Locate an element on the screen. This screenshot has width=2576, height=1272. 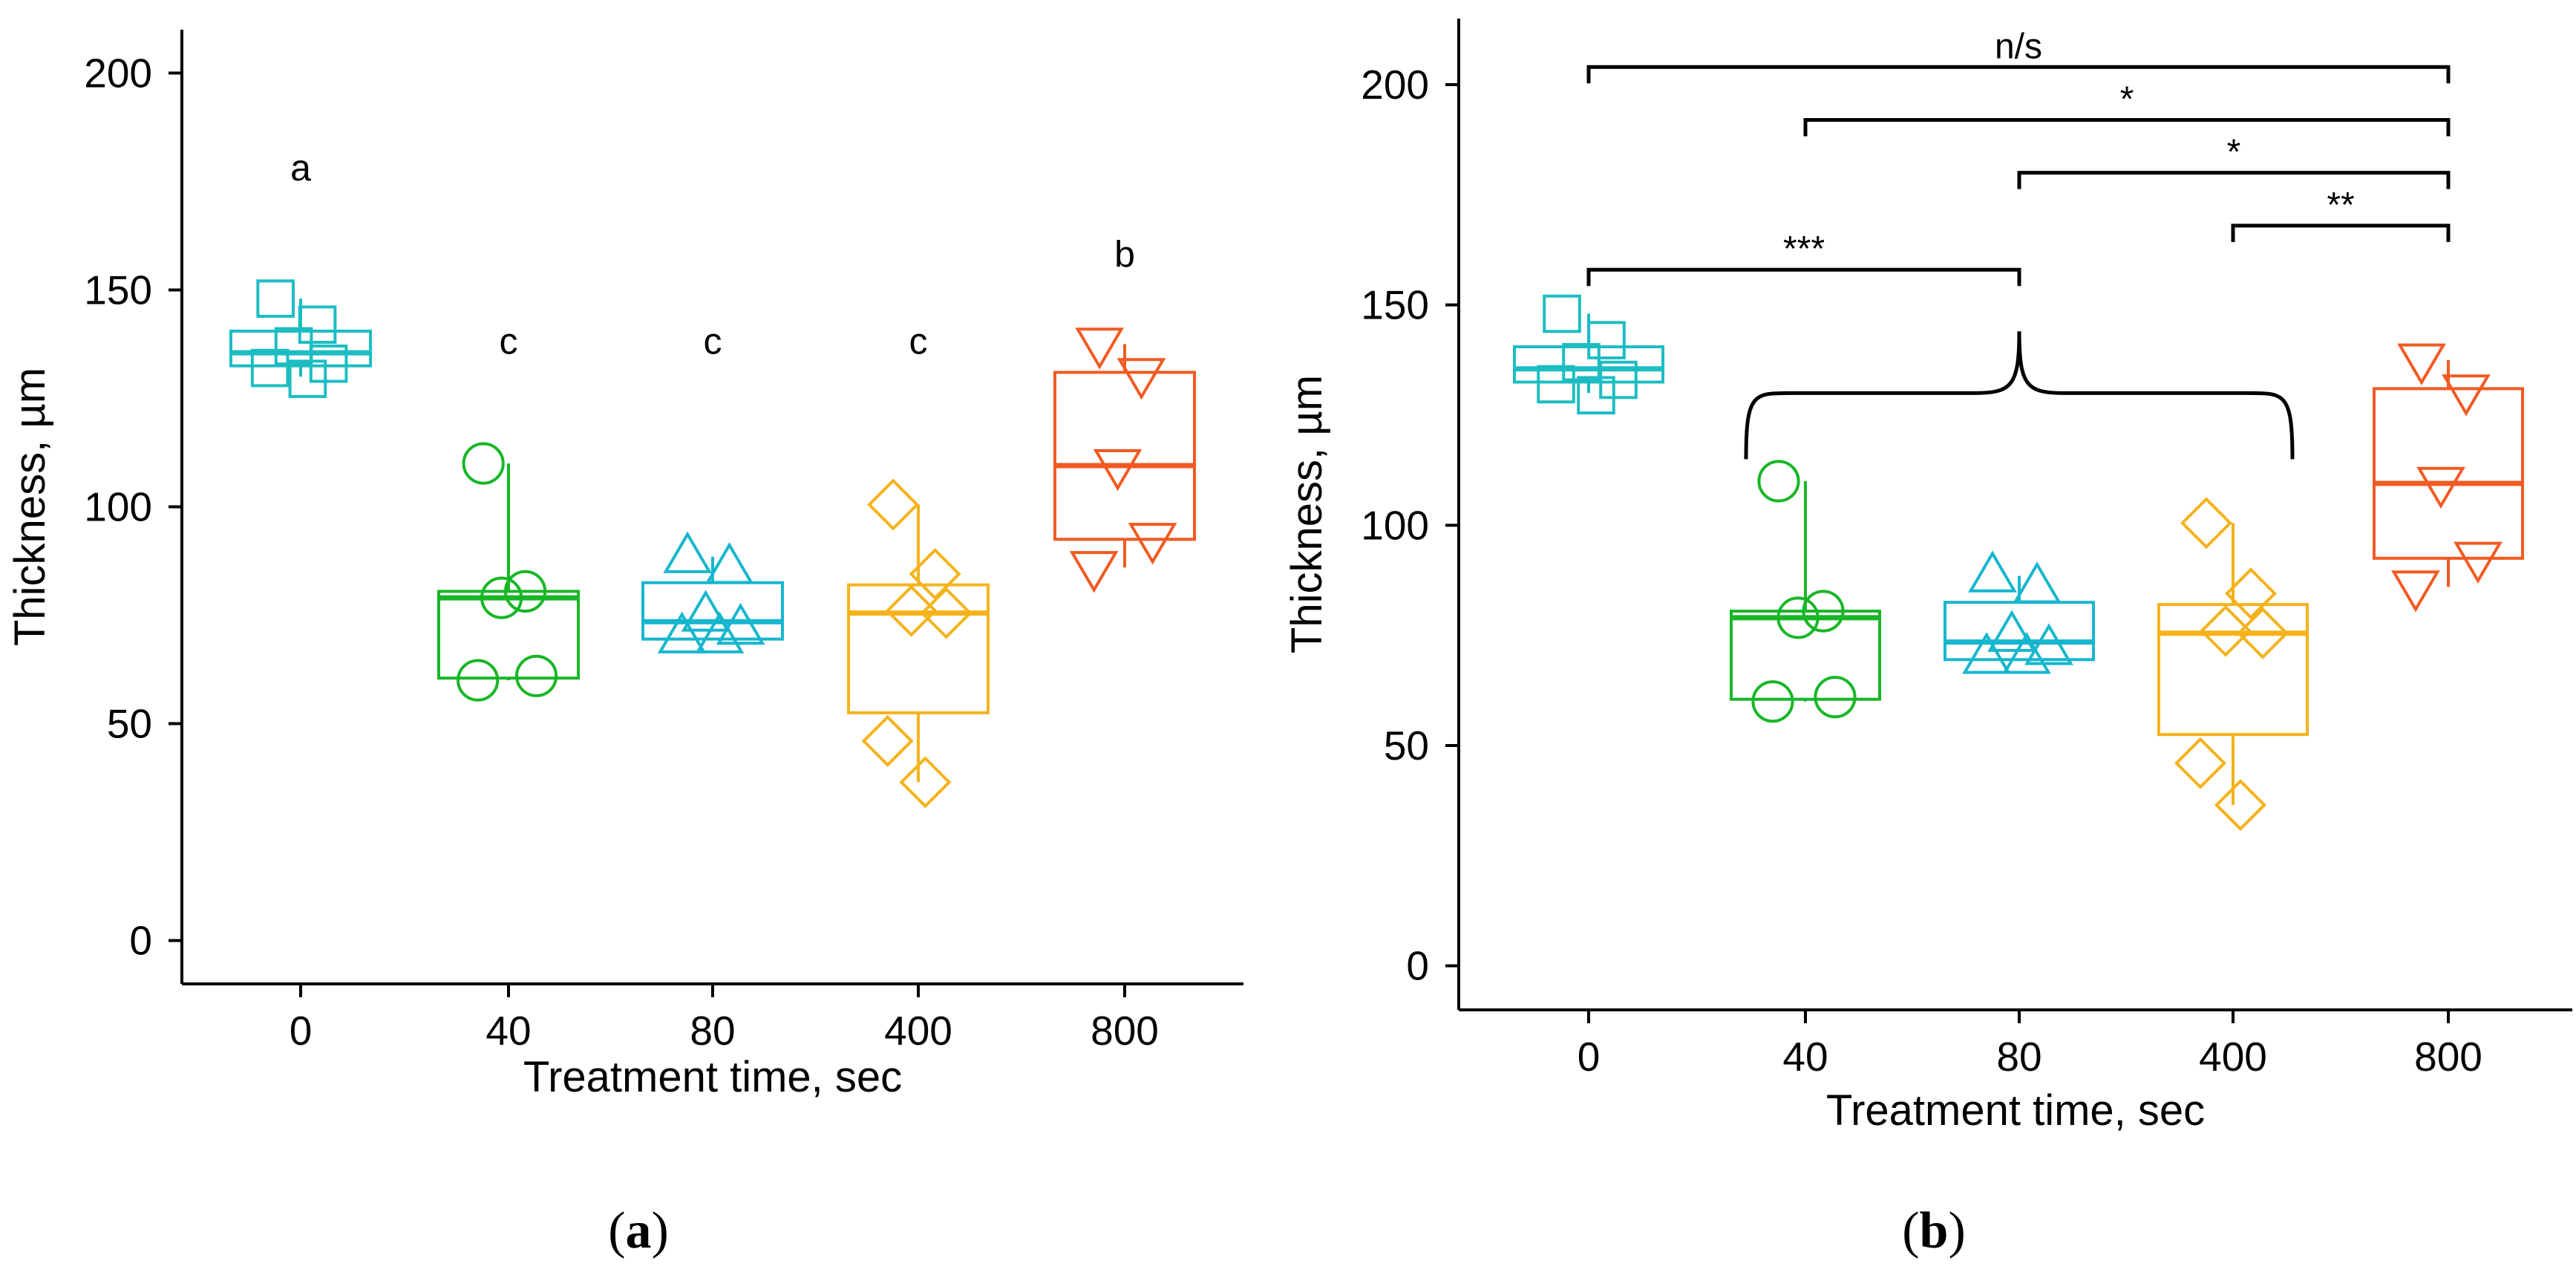
y-axis-title: Thickness, µm is located at coordinates (30, 507).